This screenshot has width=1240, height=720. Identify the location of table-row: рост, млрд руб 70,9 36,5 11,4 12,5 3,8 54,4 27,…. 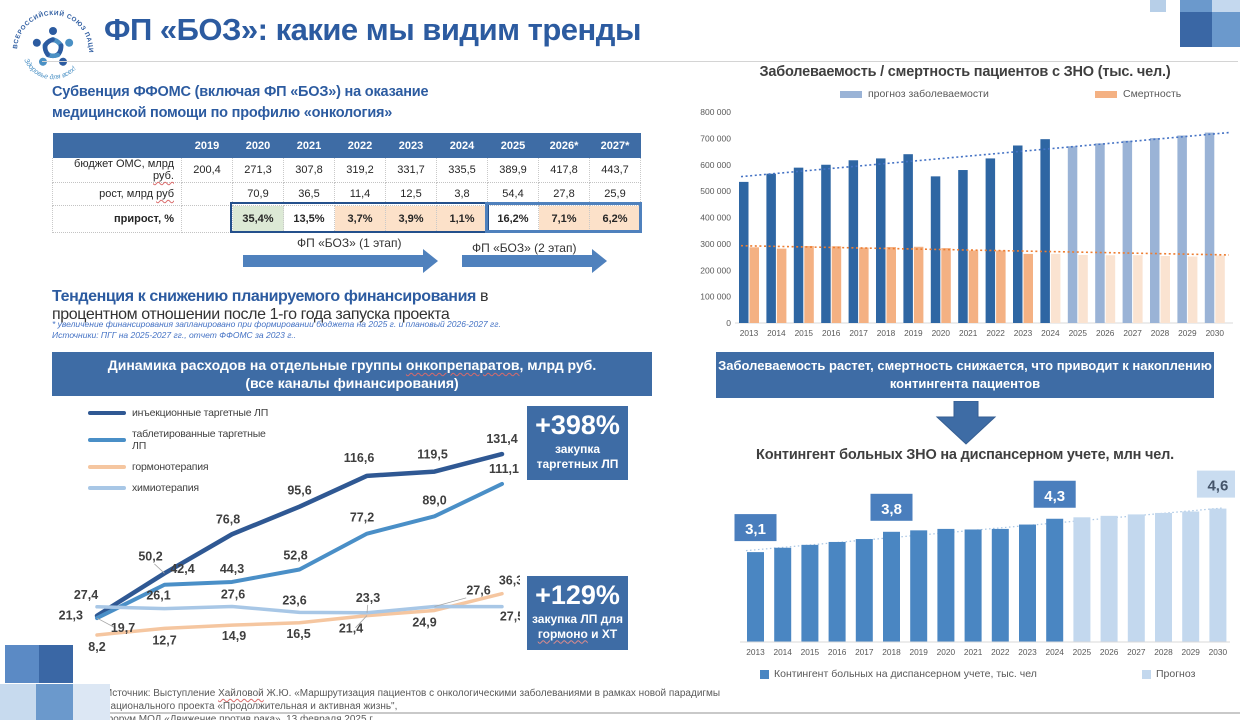
(346, 194).